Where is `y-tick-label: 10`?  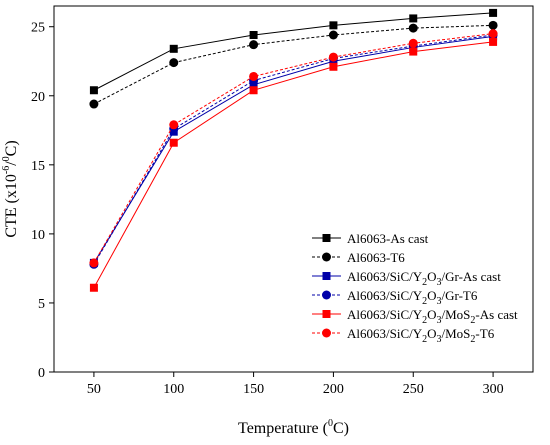
y-tick-label: 10 is located at coordinates (38, 235).